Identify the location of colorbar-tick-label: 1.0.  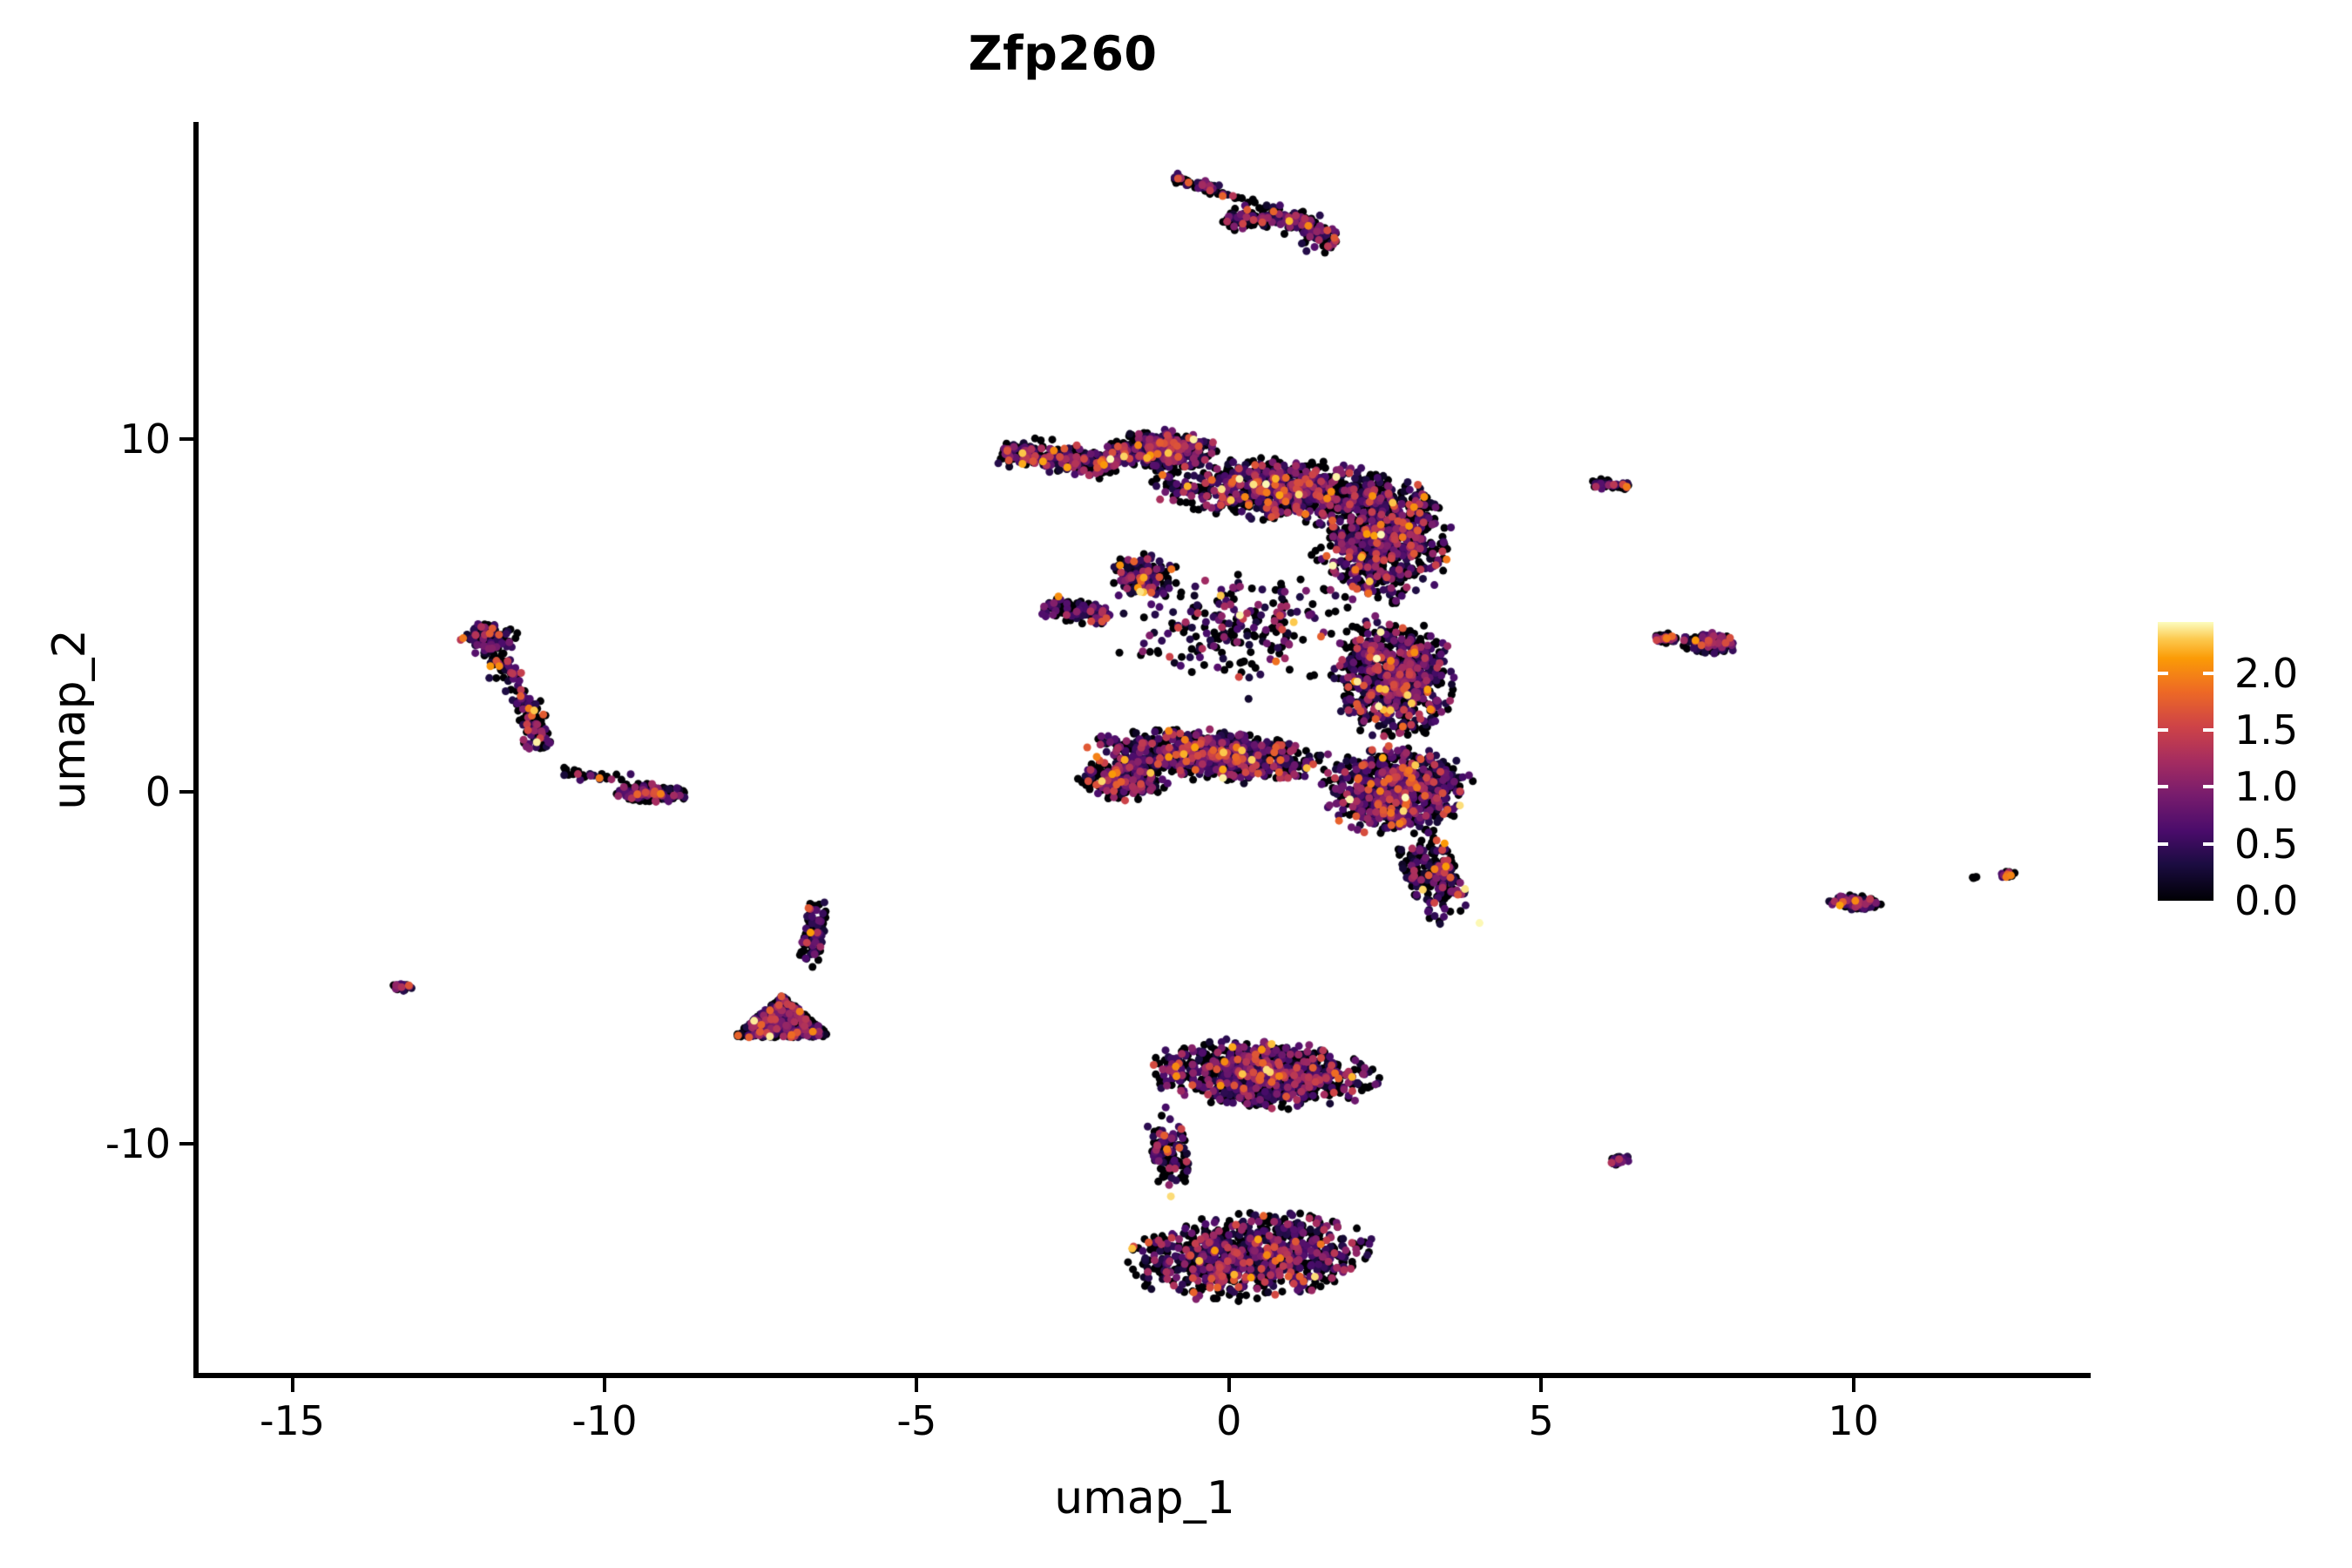
(2266, 787).